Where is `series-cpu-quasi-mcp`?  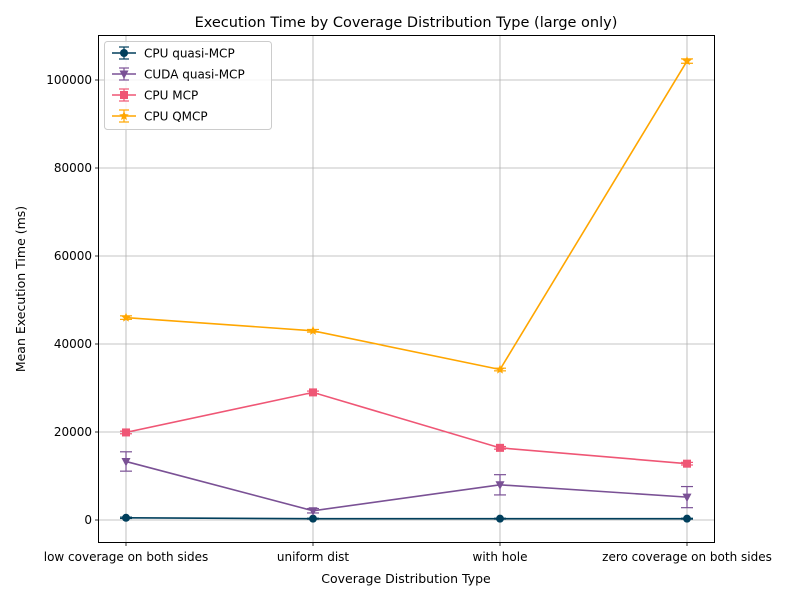
series-cpu-quasi-mcp is located at coordinates (406, 518).